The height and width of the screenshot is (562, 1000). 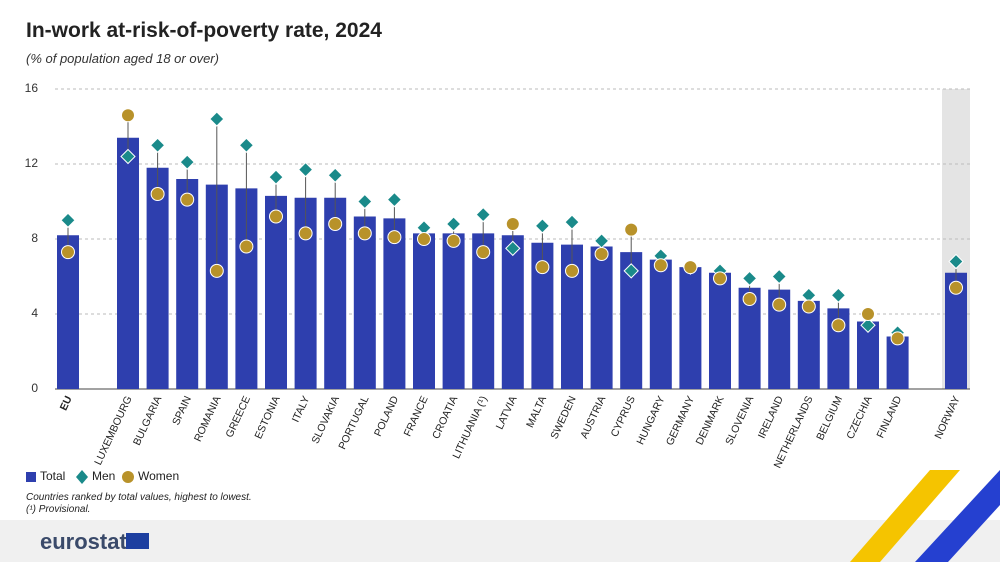 What do you see at coordinates (947, 417) in the screenshot?
I see `x-tick-label: NORWAY` at bounding box center [947, 417].